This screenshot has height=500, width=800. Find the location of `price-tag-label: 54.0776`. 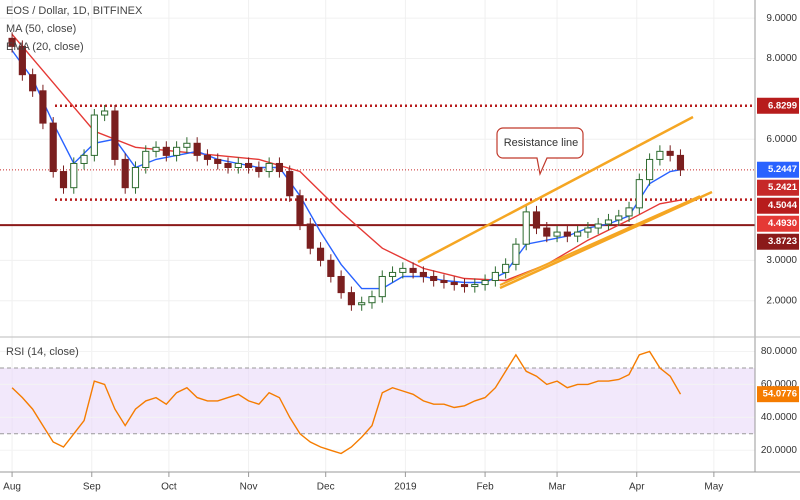

price-tag-label: 54.0776 is located at coordinates (780, 394).